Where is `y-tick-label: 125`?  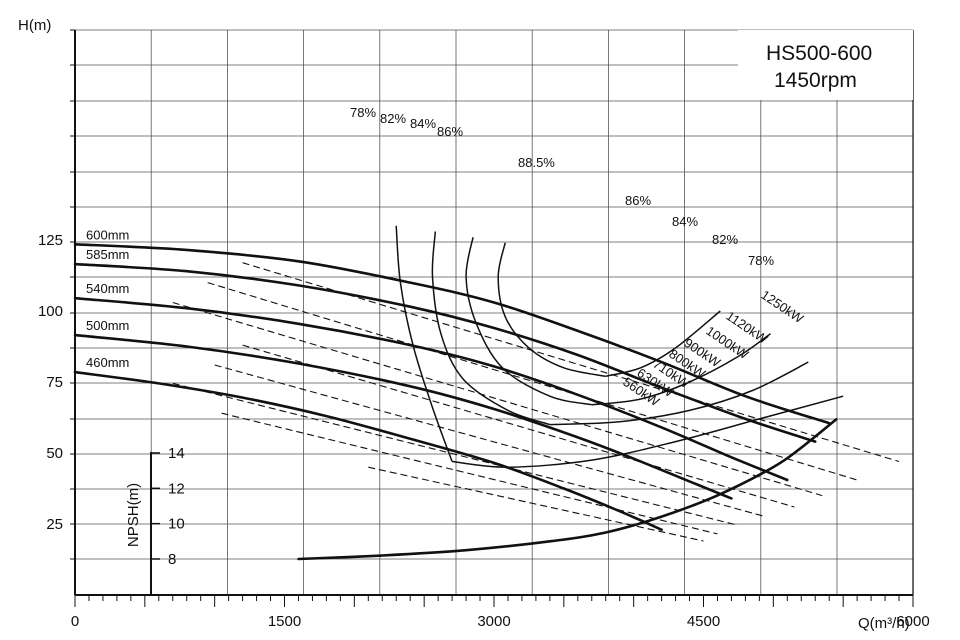 y-tick-label: 125 is located at coordinates (50, 240).